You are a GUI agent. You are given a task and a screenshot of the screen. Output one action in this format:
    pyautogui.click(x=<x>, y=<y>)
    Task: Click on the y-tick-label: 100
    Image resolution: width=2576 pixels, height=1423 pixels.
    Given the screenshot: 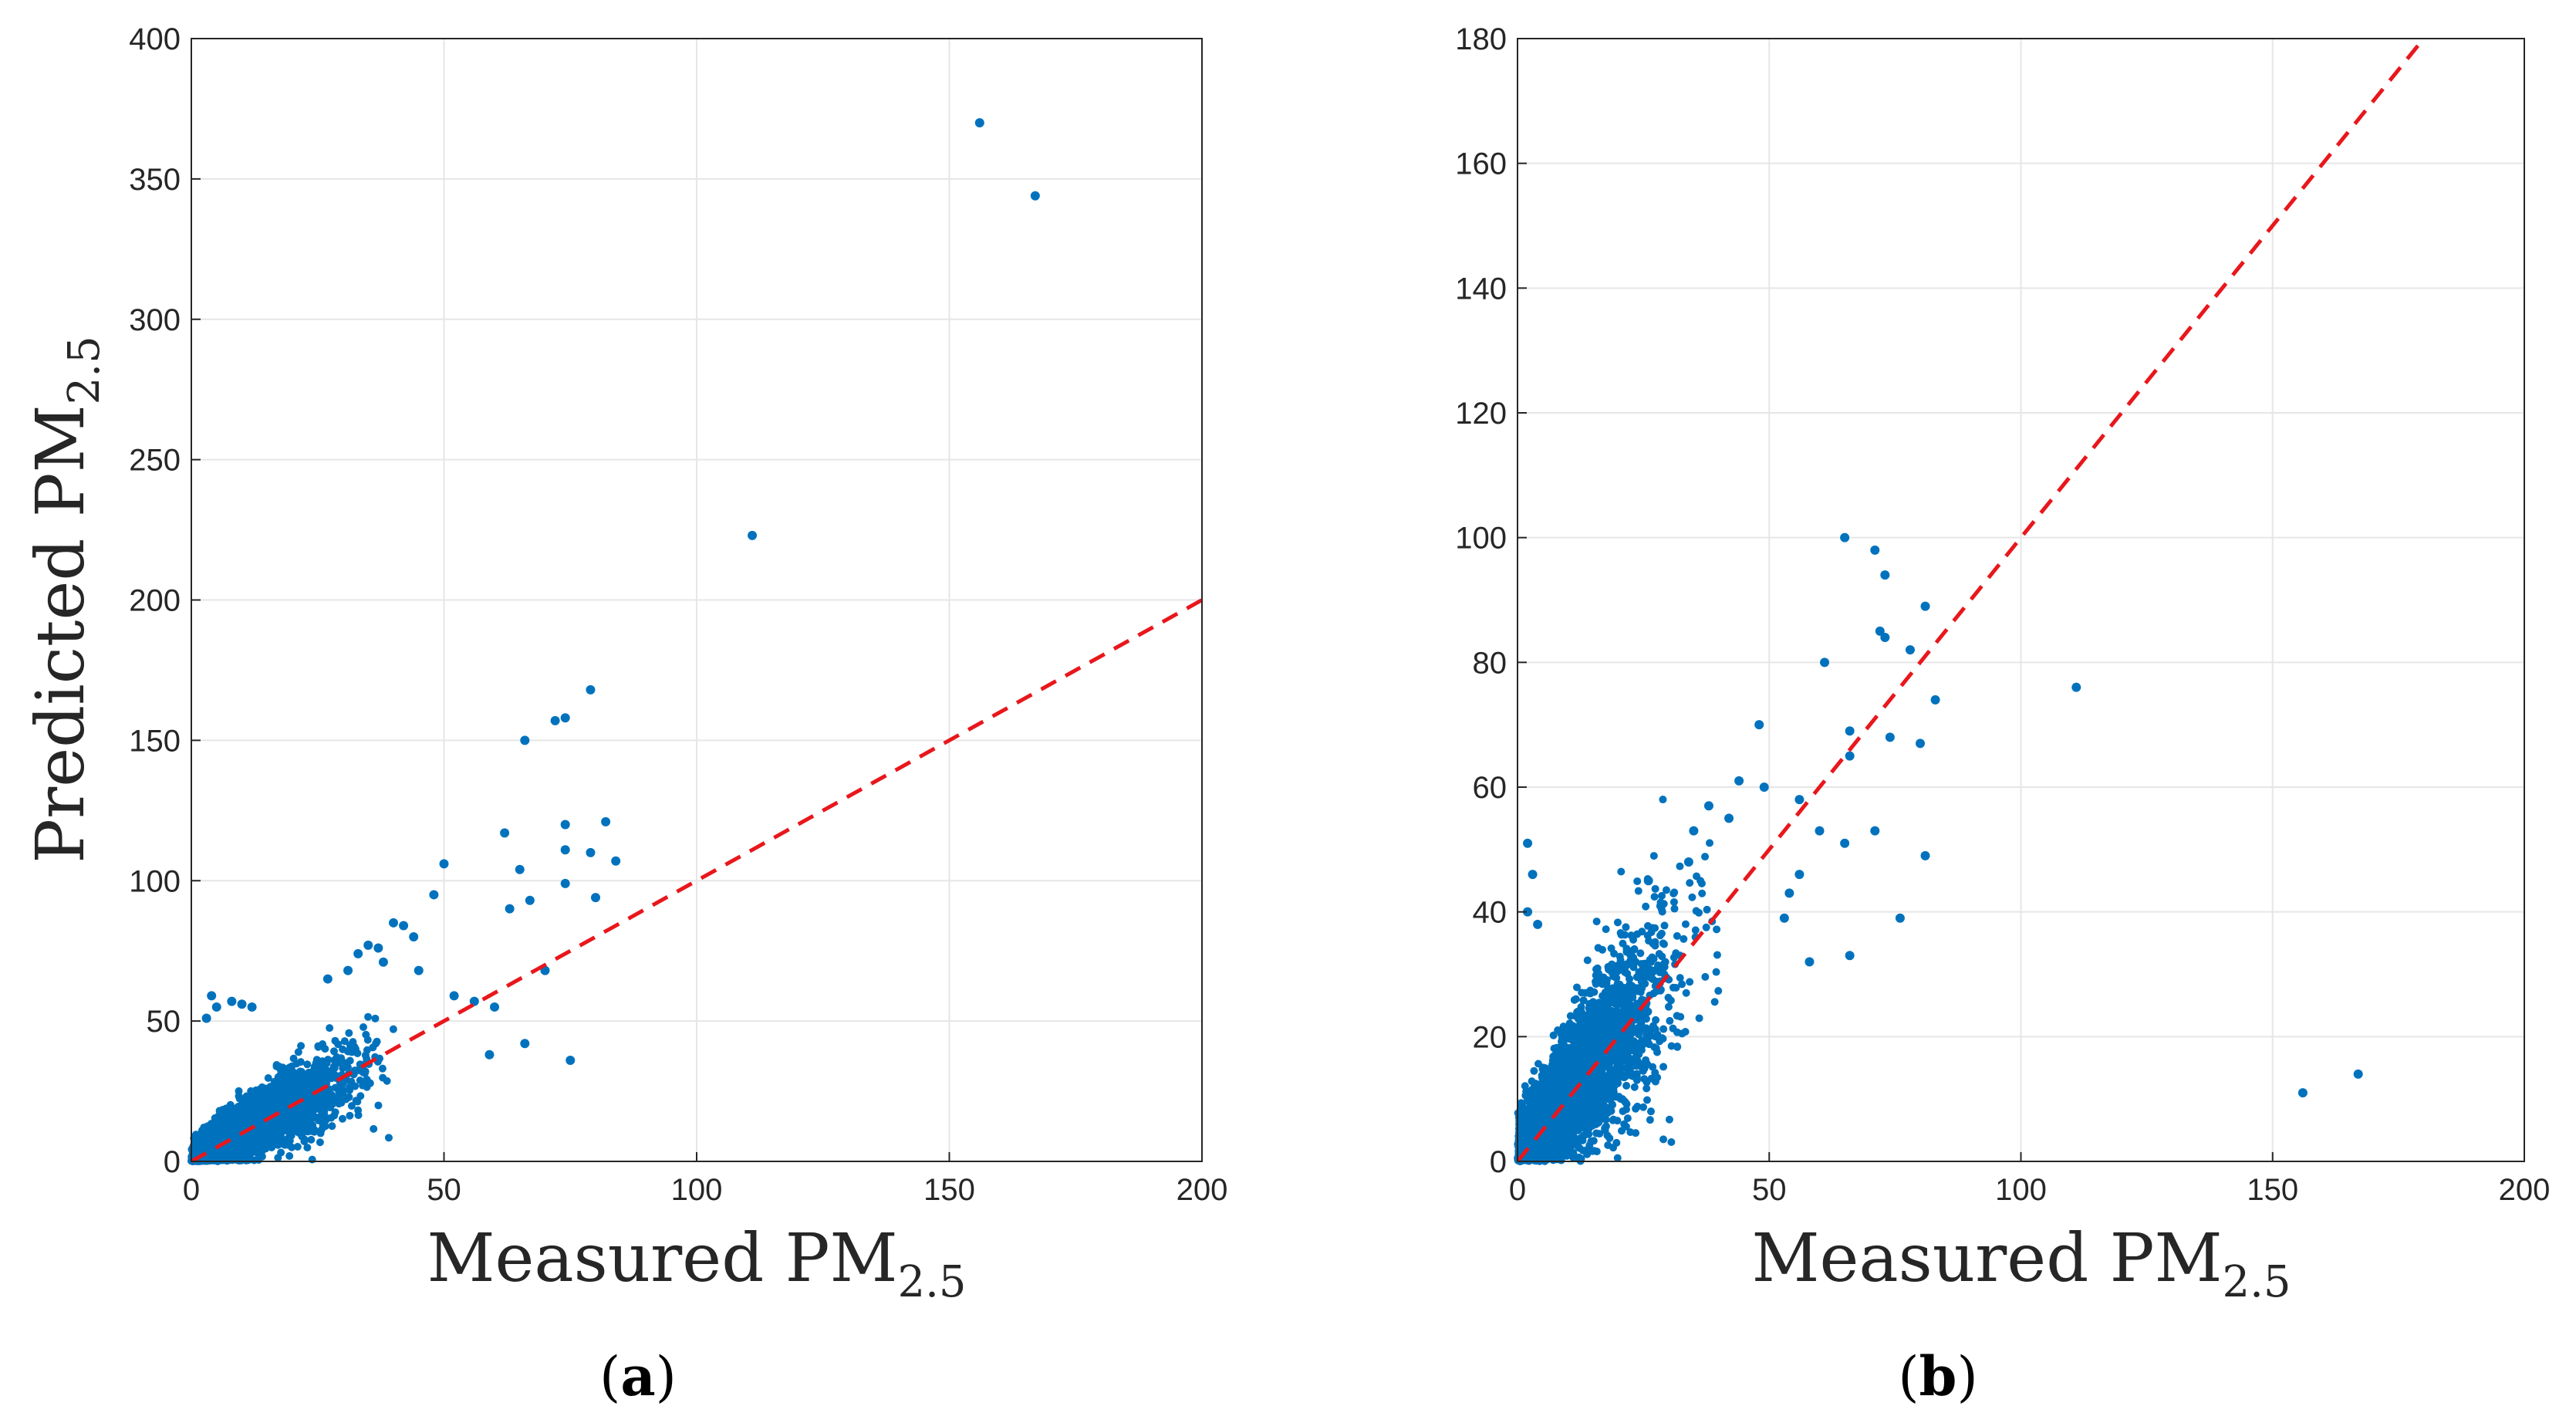 What is the action you would take?
    pyautogui.click(x=155, y=881)
    